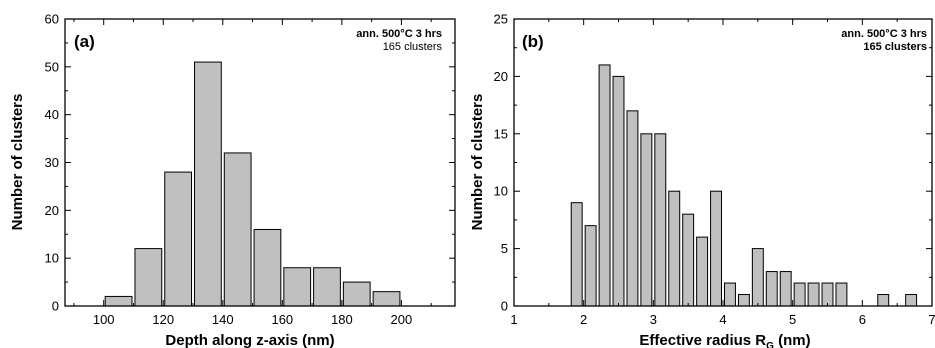 This screenshot has height=348, width=935. Describe the element at coordinates (501, 133) in the screenshot. I see `panel-b-y-tick-label: 15` at that location.